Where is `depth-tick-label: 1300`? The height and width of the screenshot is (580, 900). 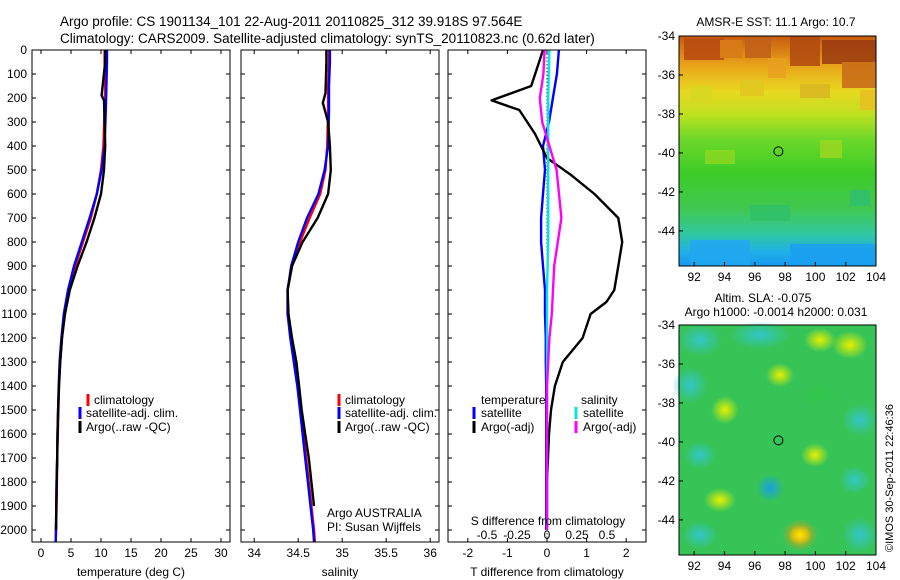
depth-tick-label: 1300 is located at coordinates (13, 362).